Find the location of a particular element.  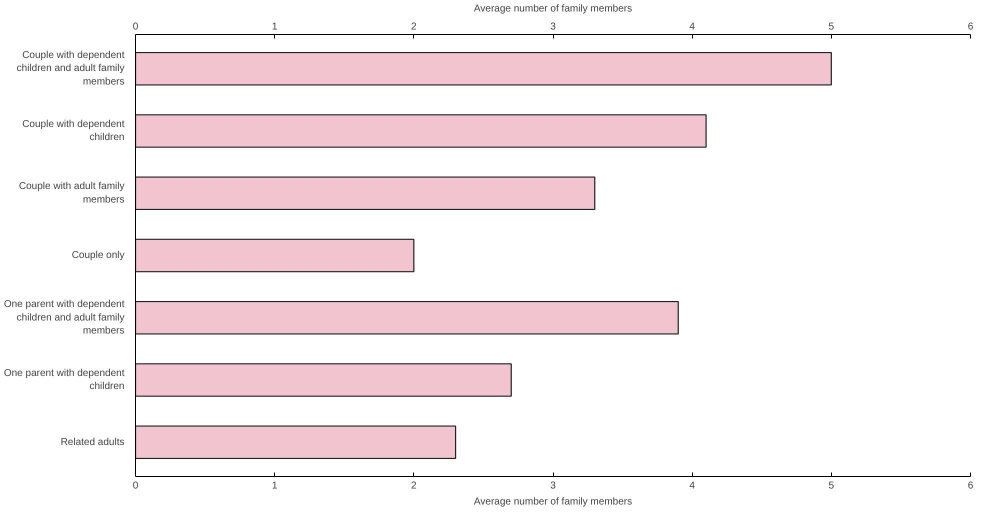

x-axis-title: Average number of family members is located at coordinates (553, 9).